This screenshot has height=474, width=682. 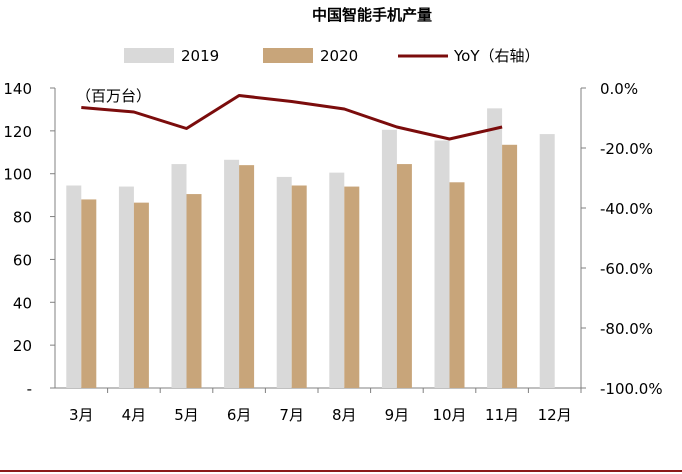 I want to click on x-tick-label: 12月, so click(x=555, y=415).